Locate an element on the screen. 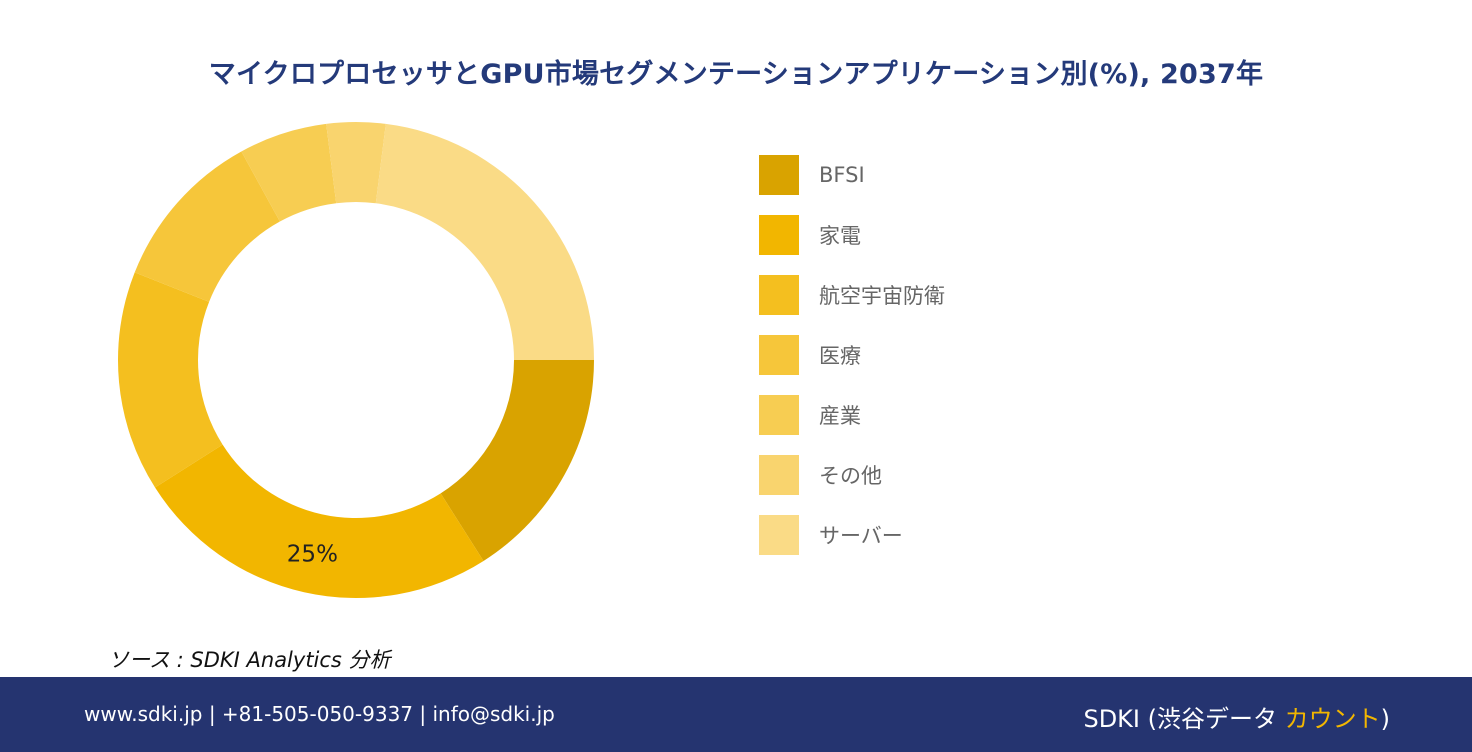 The image size is (1472, 752). legend-item-healthcare: 医療 is located at coordinates (949, 355).